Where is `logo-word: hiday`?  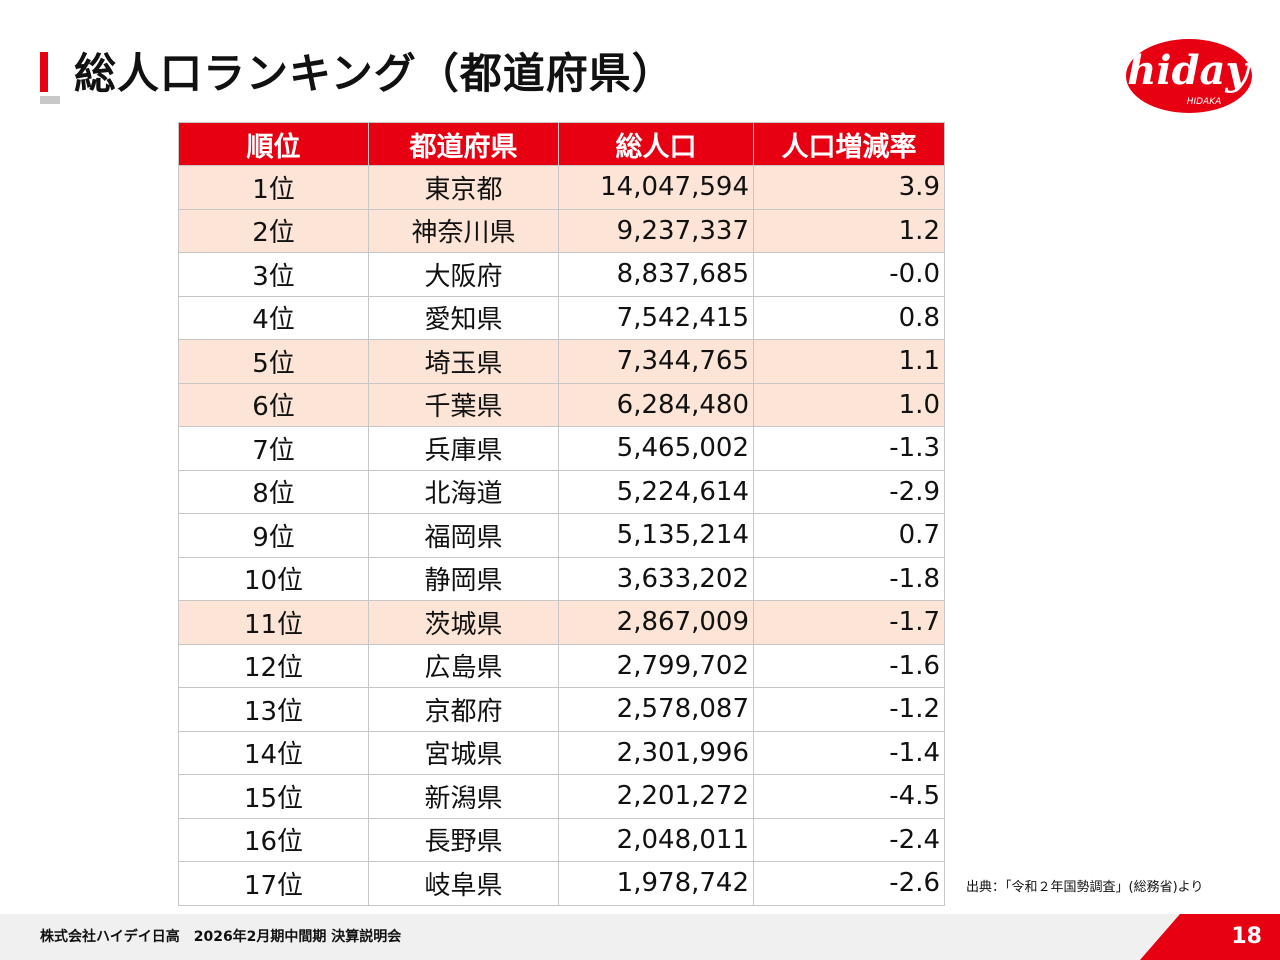 logo-word: hiday is located at coordinates (1189, 70).